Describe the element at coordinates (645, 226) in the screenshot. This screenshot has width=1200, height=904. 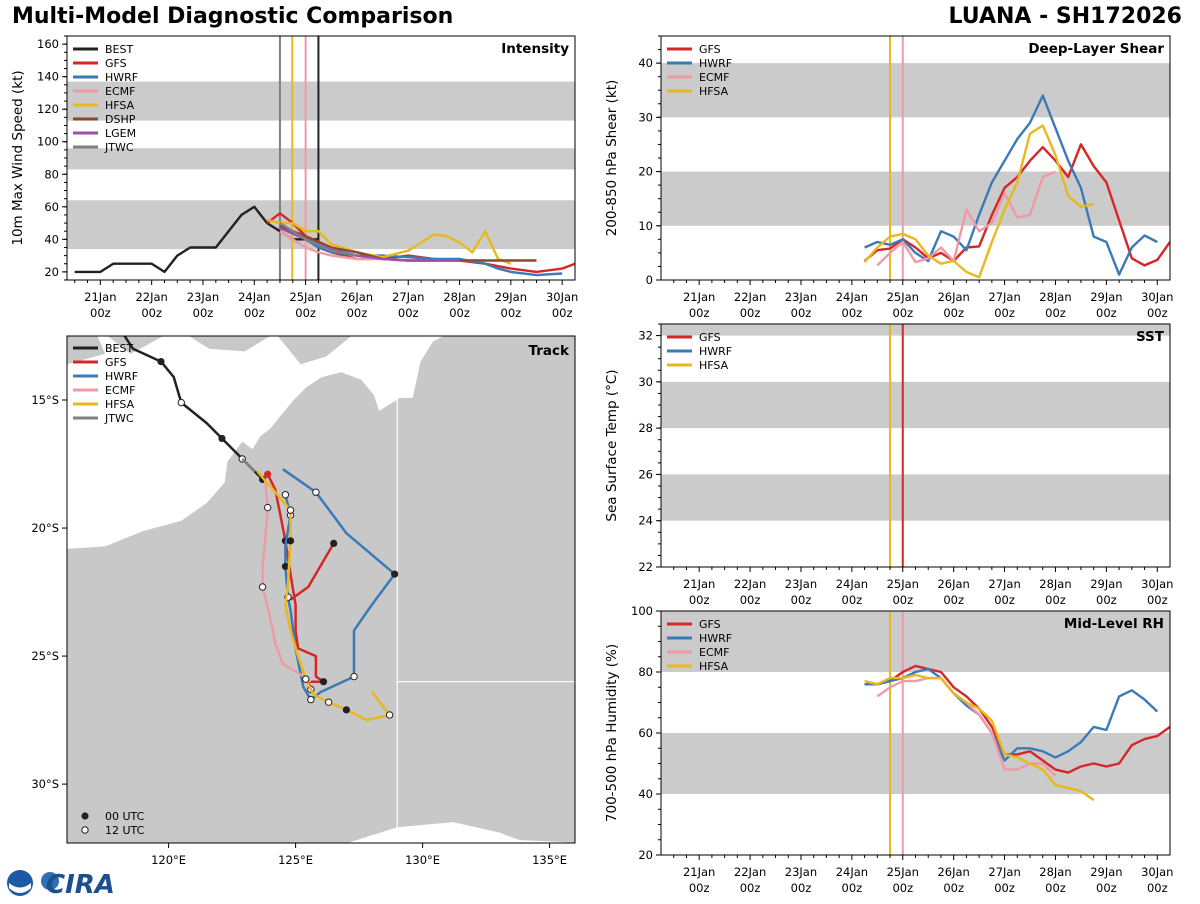
I see `shear-ytick-label: 10` at that location.